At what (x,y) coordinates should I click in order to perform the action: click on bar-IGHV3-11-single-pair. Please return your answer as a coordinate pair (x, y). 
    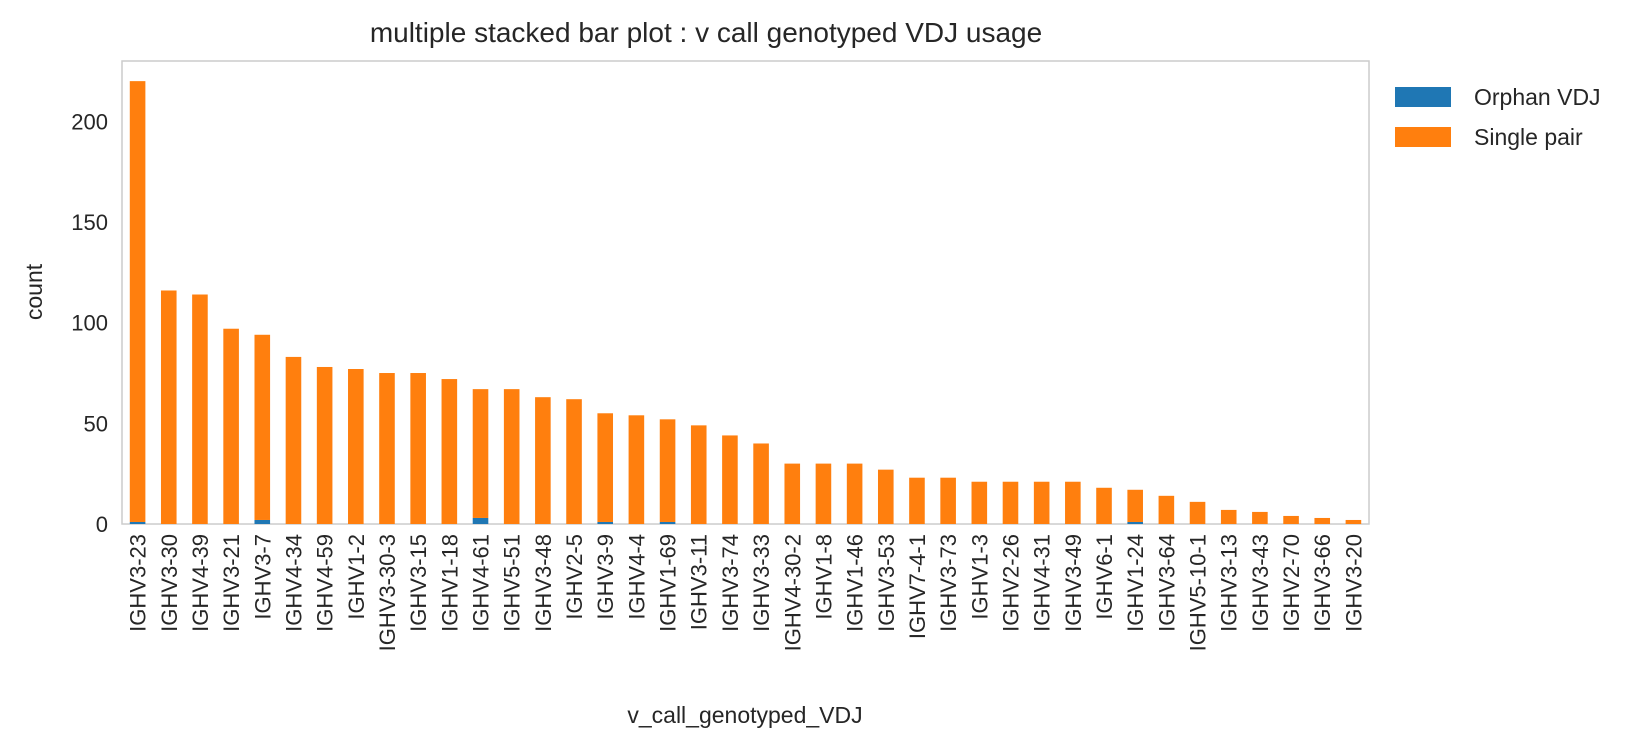
    Looking at the image, I should click on (699, 474).